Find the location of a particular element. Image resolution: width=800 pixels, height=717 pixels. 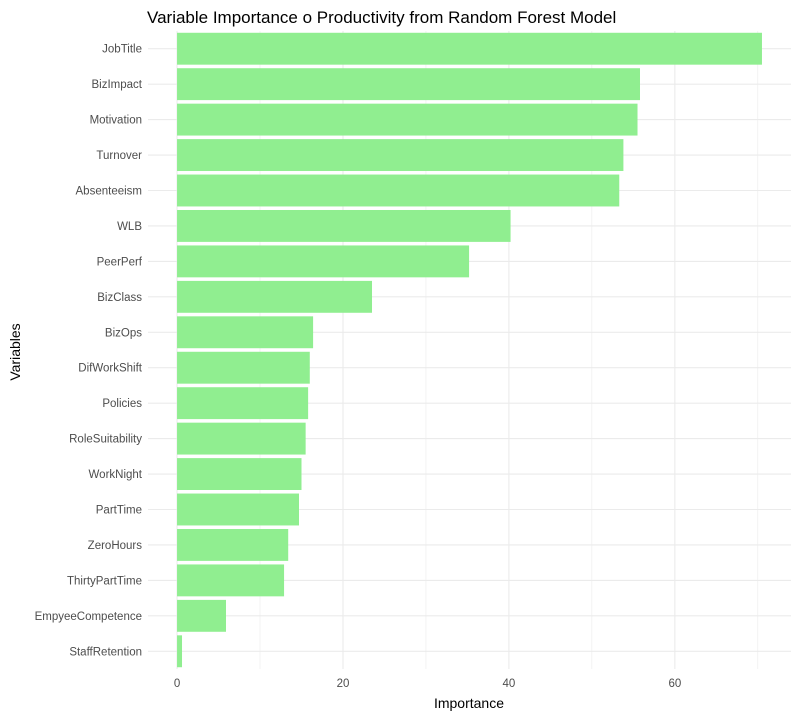

y-tick-label: ThirtyPartTime is located at coordinates (104, 581).